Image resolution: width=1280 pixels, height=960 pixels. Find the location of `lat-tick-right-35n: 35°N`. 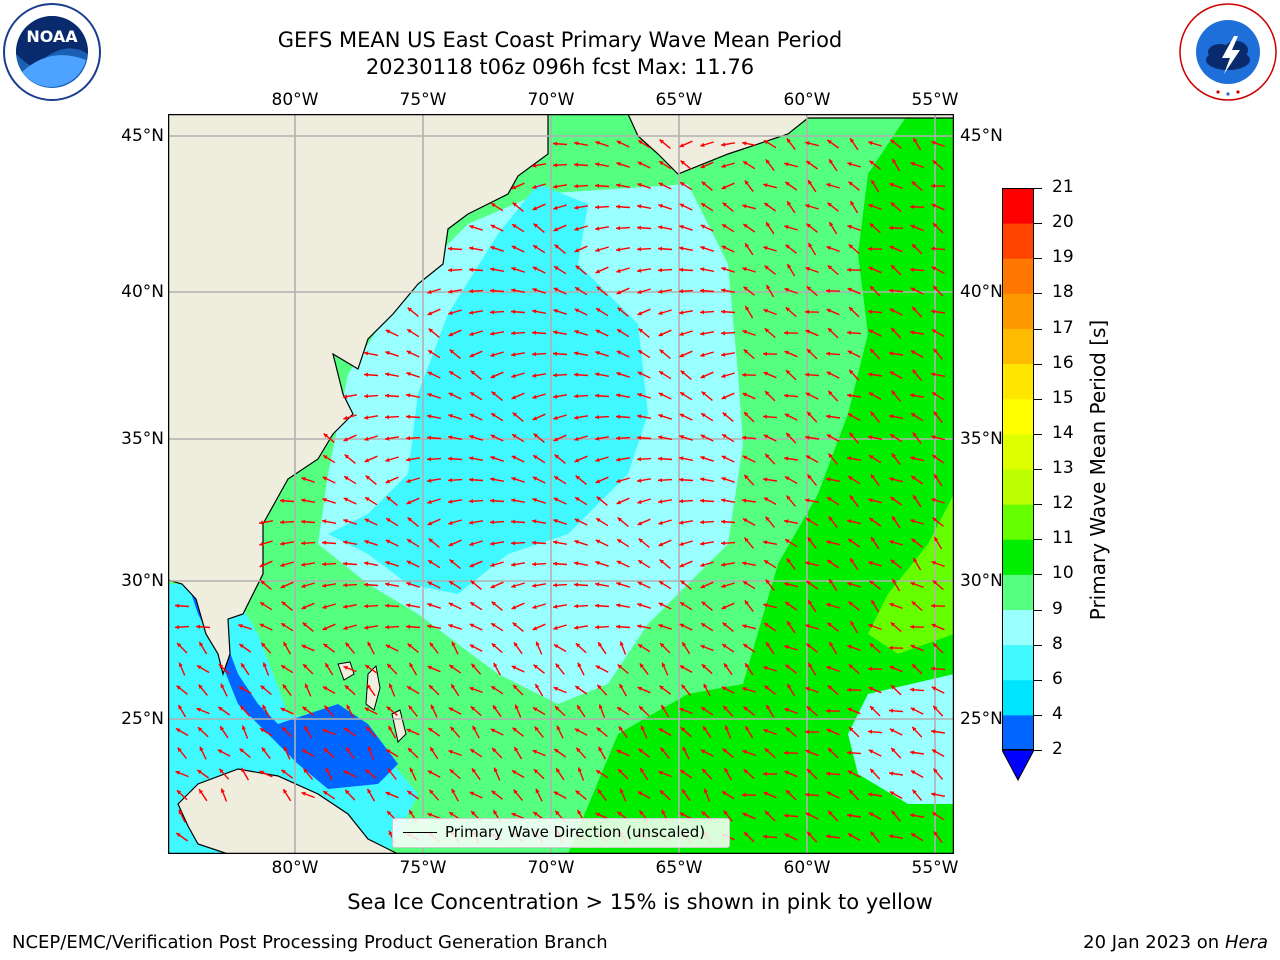

lat-tick-right-35n: 35°N is located at coordinates (981, 439).